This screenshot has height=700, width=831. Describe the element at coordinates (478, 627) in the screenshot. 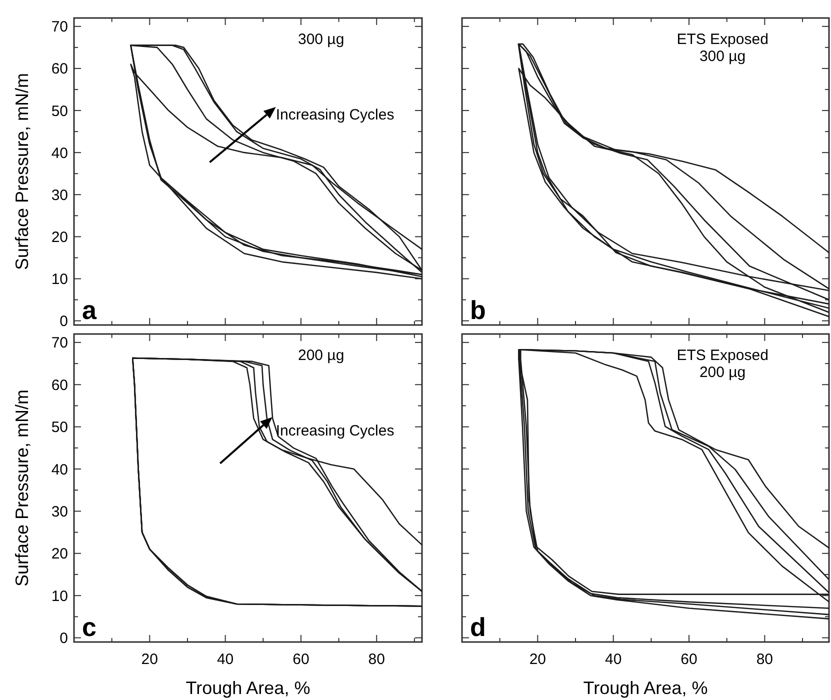

I see `annotation: d` at that location.